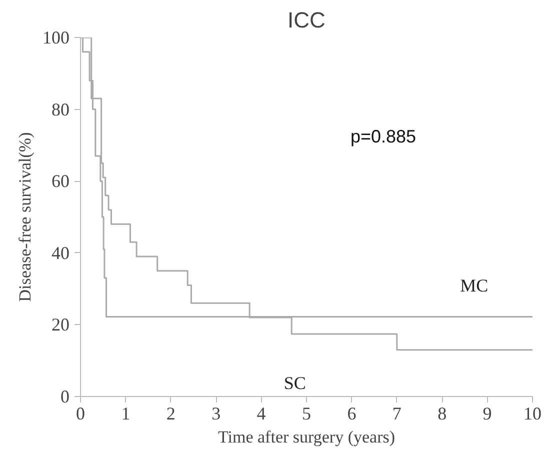 The height and width of the screenshot is (456, 547). What do you see at coordinates (351, 414) in the screenshot?
I see `x-tick-label: 6` at bounding box center [351, 414].